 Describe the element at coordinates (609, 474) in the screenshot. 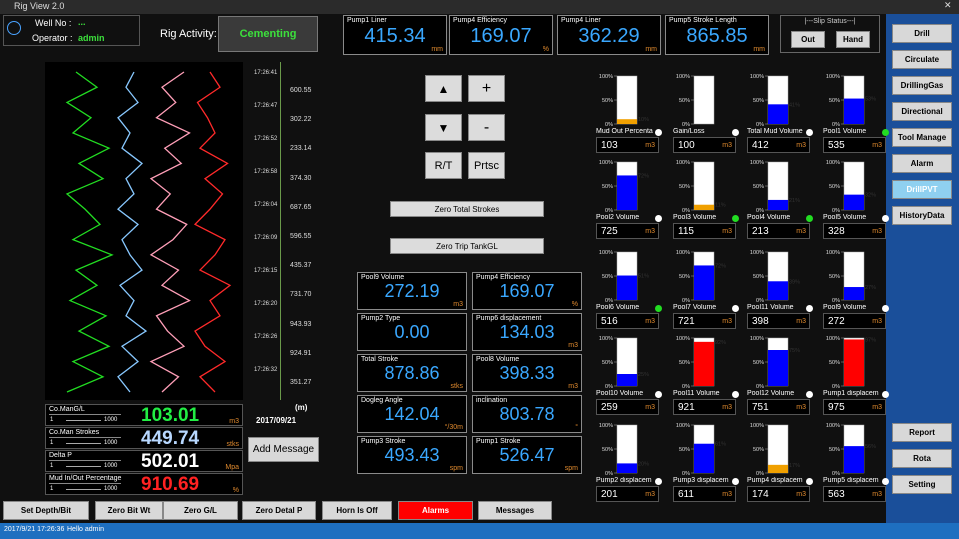

I see `gauge-tick-label: 0%` at that location.